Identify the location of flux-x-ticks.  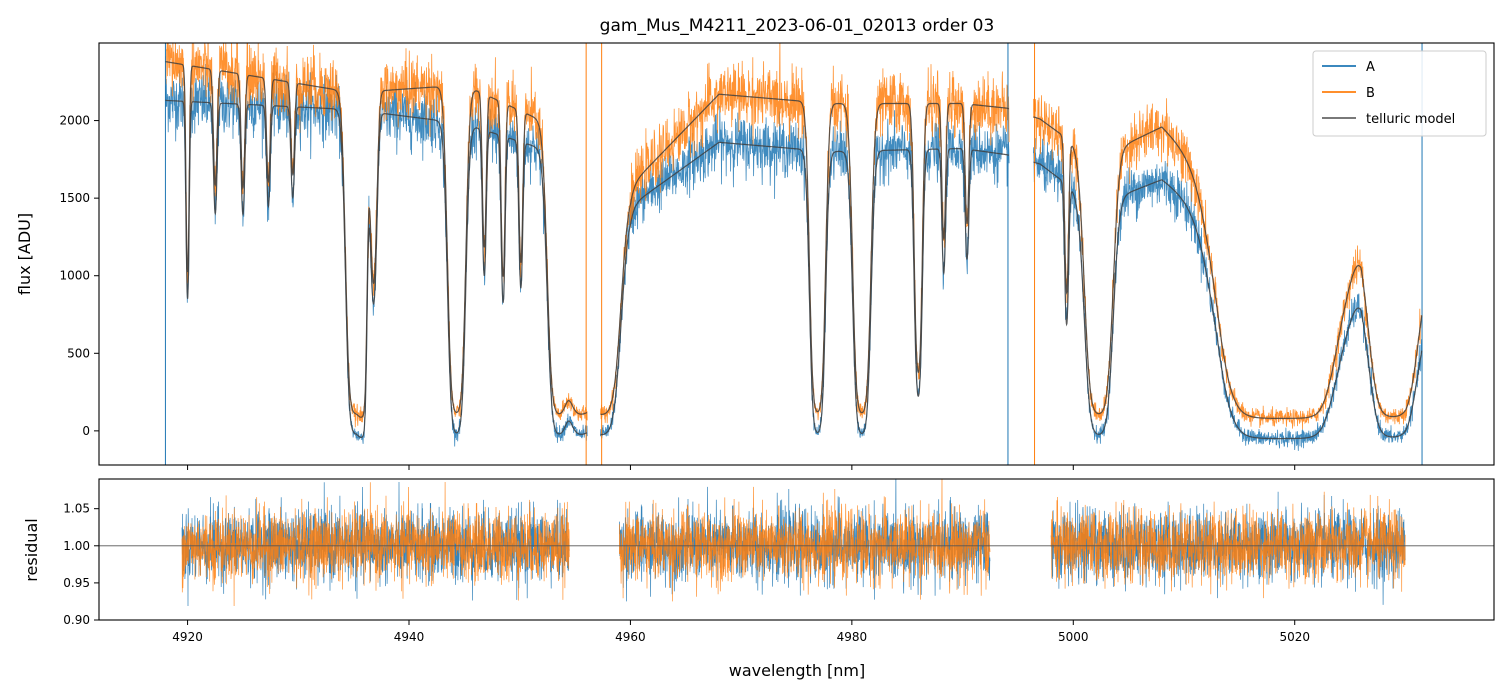
(741, 467).